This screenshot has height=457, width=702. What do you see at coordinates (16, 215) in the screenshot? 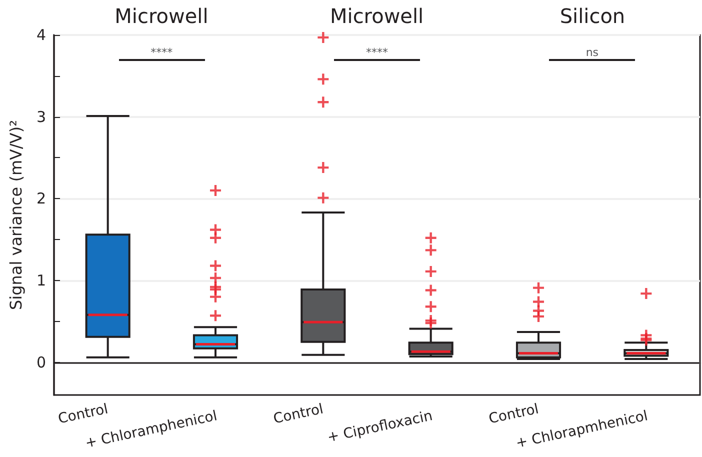
I see `y-axis-title: Signal variance (mV/V)²` at bounding box center [16, 215].